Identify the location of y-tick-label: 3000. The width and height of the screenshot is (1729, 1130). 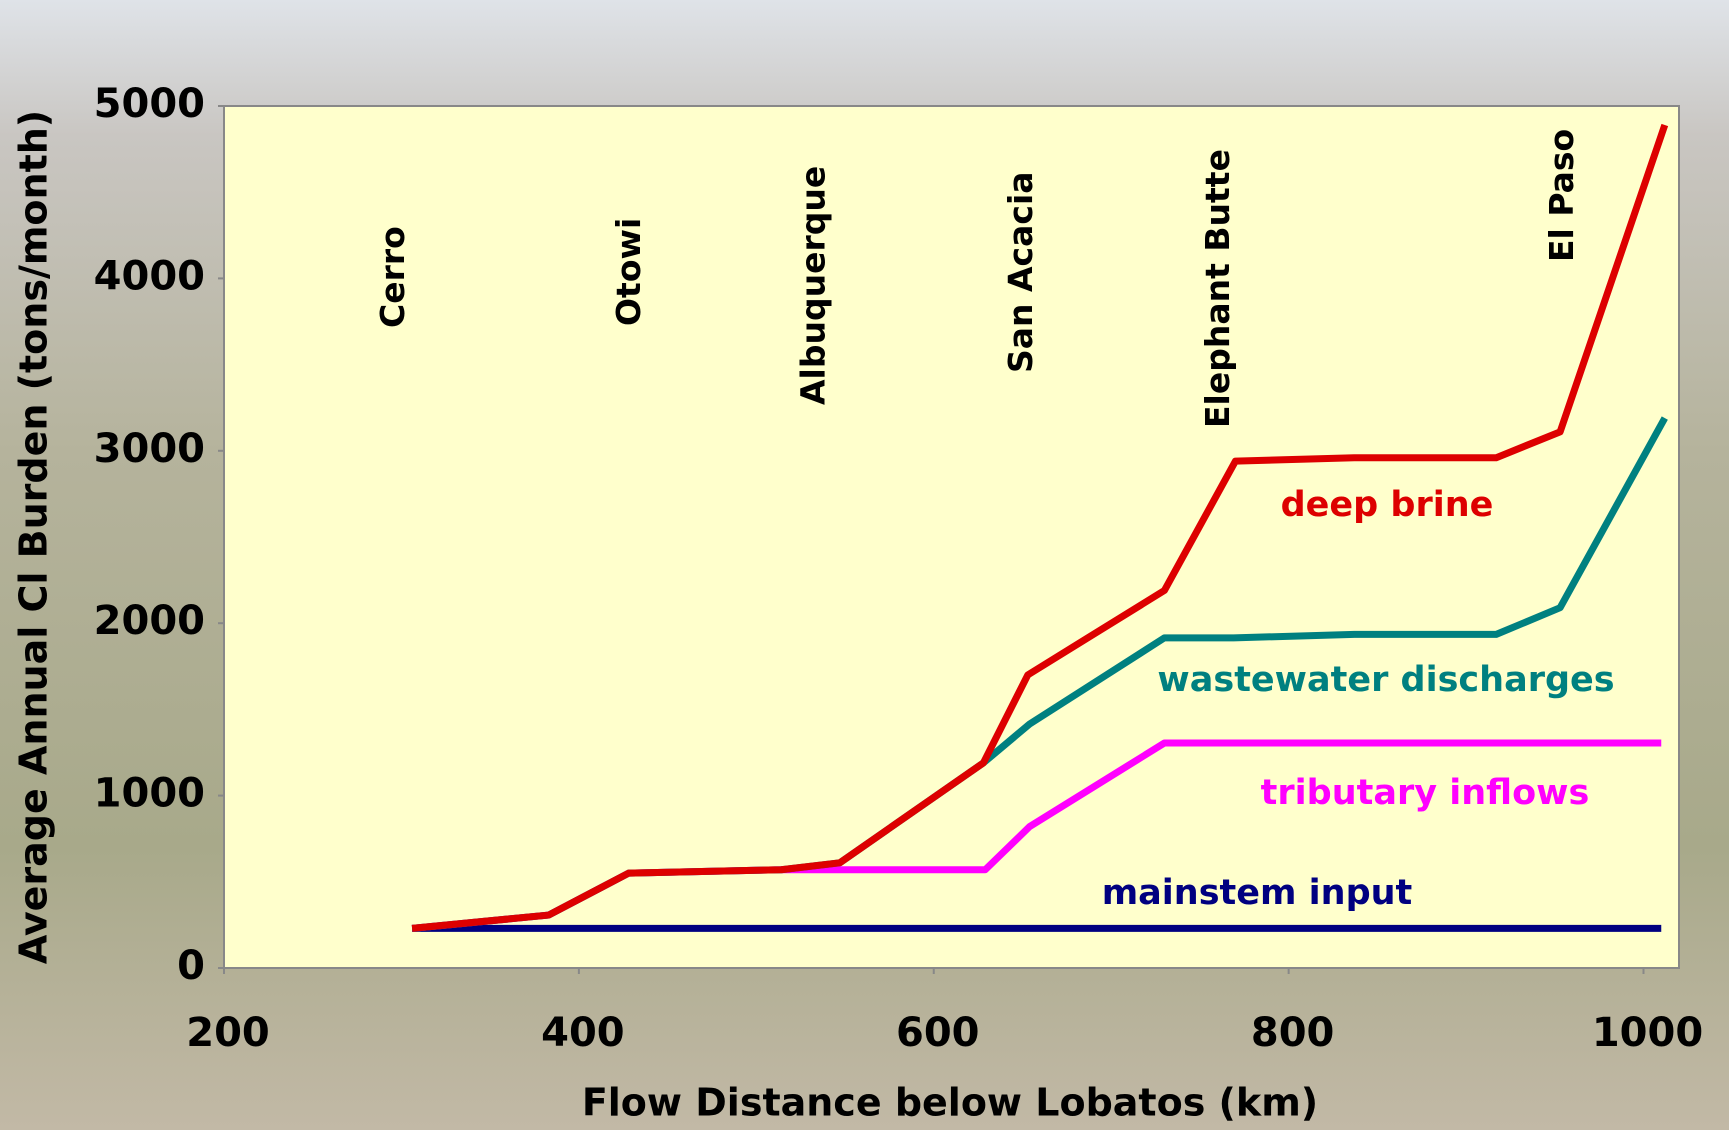
(149, 449).